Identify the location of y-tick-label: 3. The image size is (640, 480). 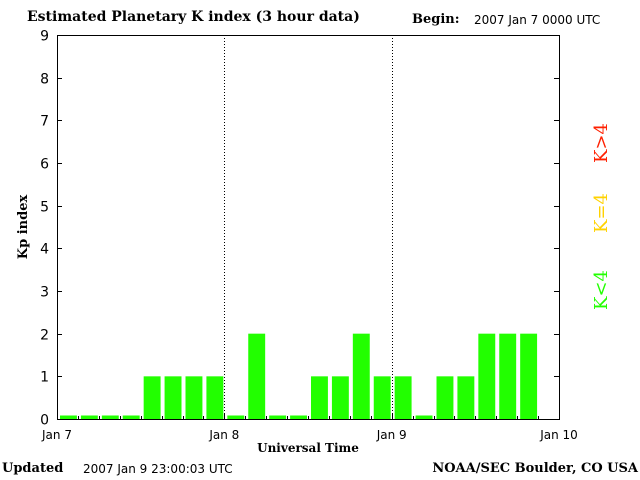
(44, 293).